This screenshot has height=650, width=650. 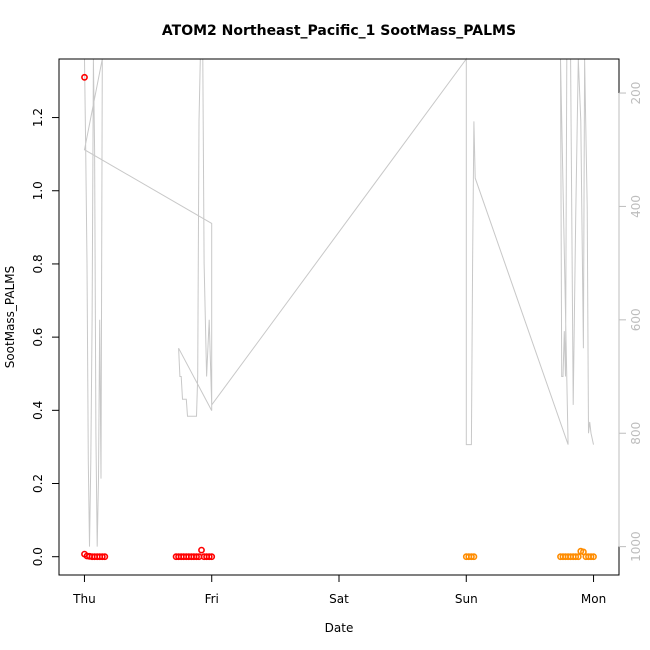 What do you see at coordinates (38, 483) in the screenshot?
I see `y-tick-label: 0.2` at bounding box center [38, 483].